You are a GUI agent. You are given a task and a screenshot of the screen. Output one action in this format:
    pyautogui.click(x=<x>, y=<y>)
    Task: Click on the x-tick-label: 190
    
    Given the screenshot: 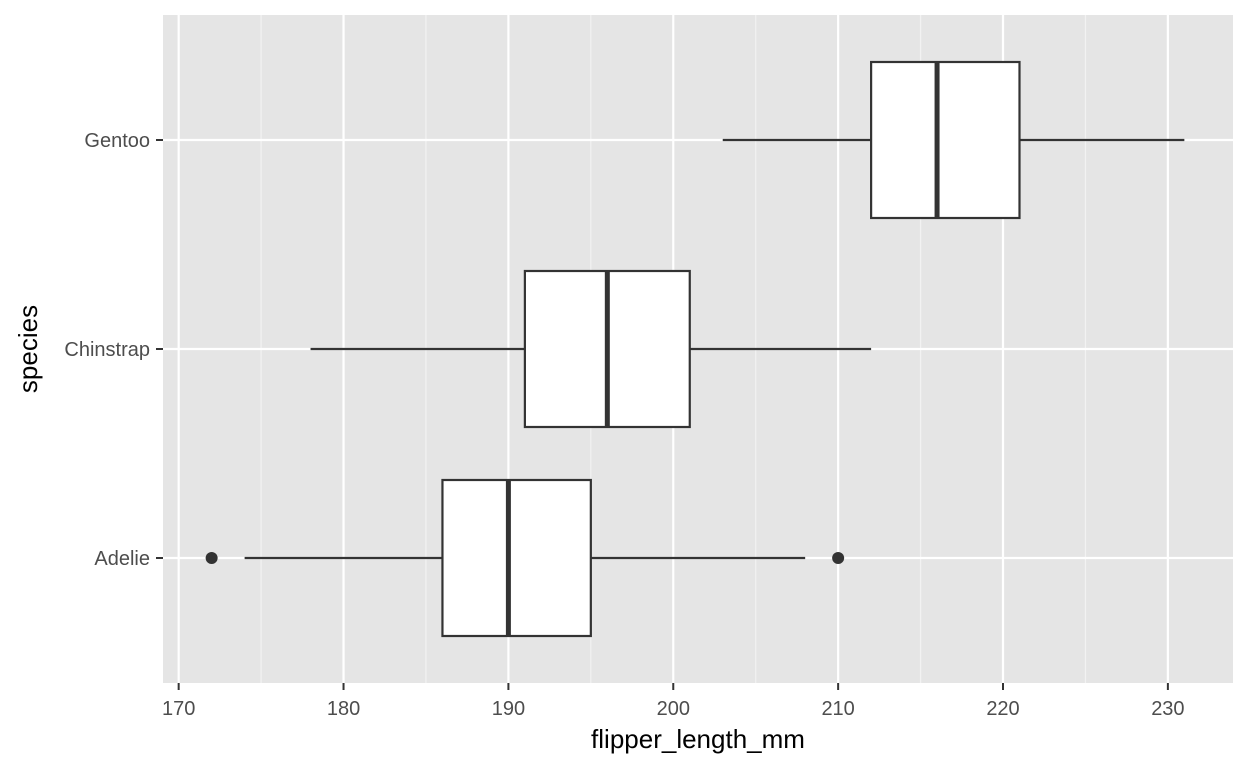 What is the action you would take?
    pyautogui.click(x=508, y=709)
    